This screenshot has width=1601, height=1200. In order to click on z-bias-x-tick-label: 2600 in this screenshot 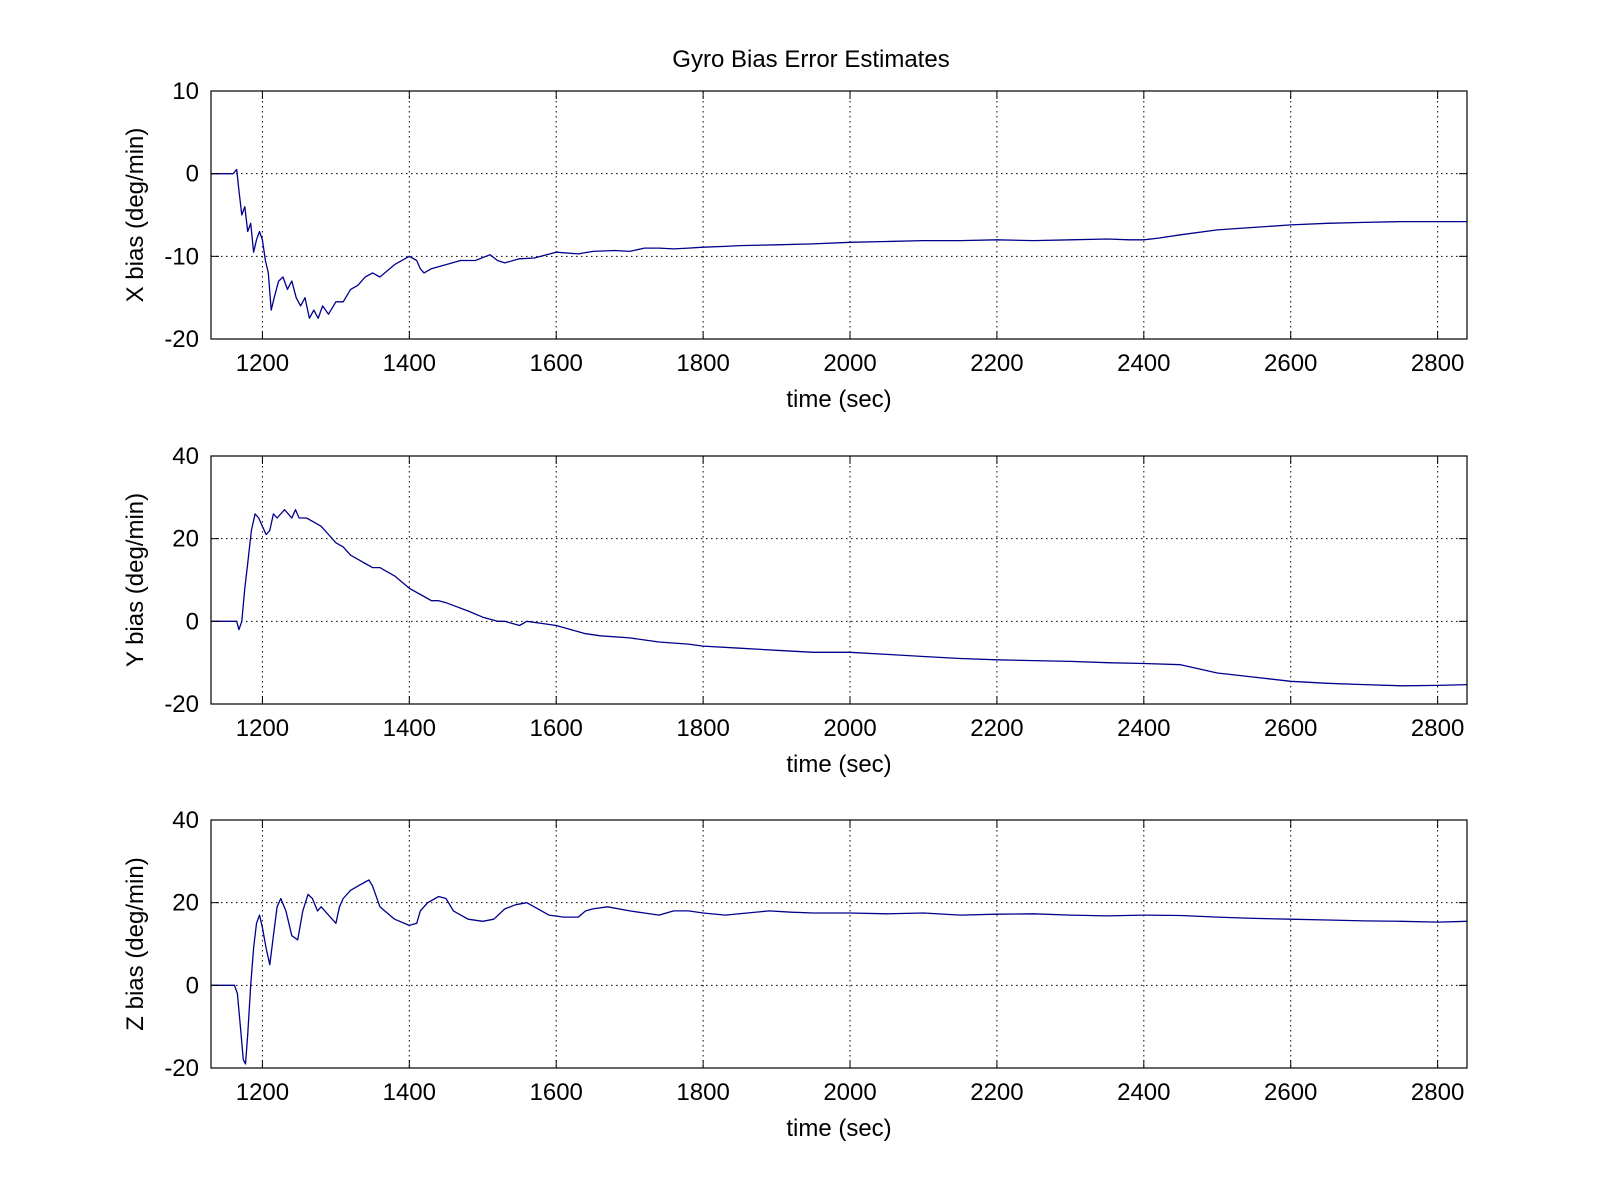, I will do `click(1290, 1092)`.